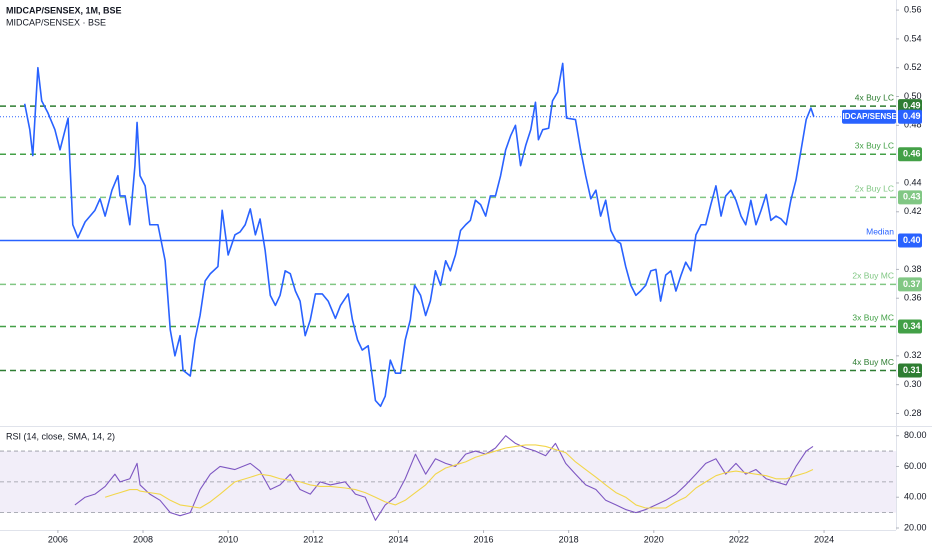 This screenshot has width=932, height=550. Describe the element at coordinates (58, 539) in the screenshot. I see `x-tick-label: 2006` at that location.